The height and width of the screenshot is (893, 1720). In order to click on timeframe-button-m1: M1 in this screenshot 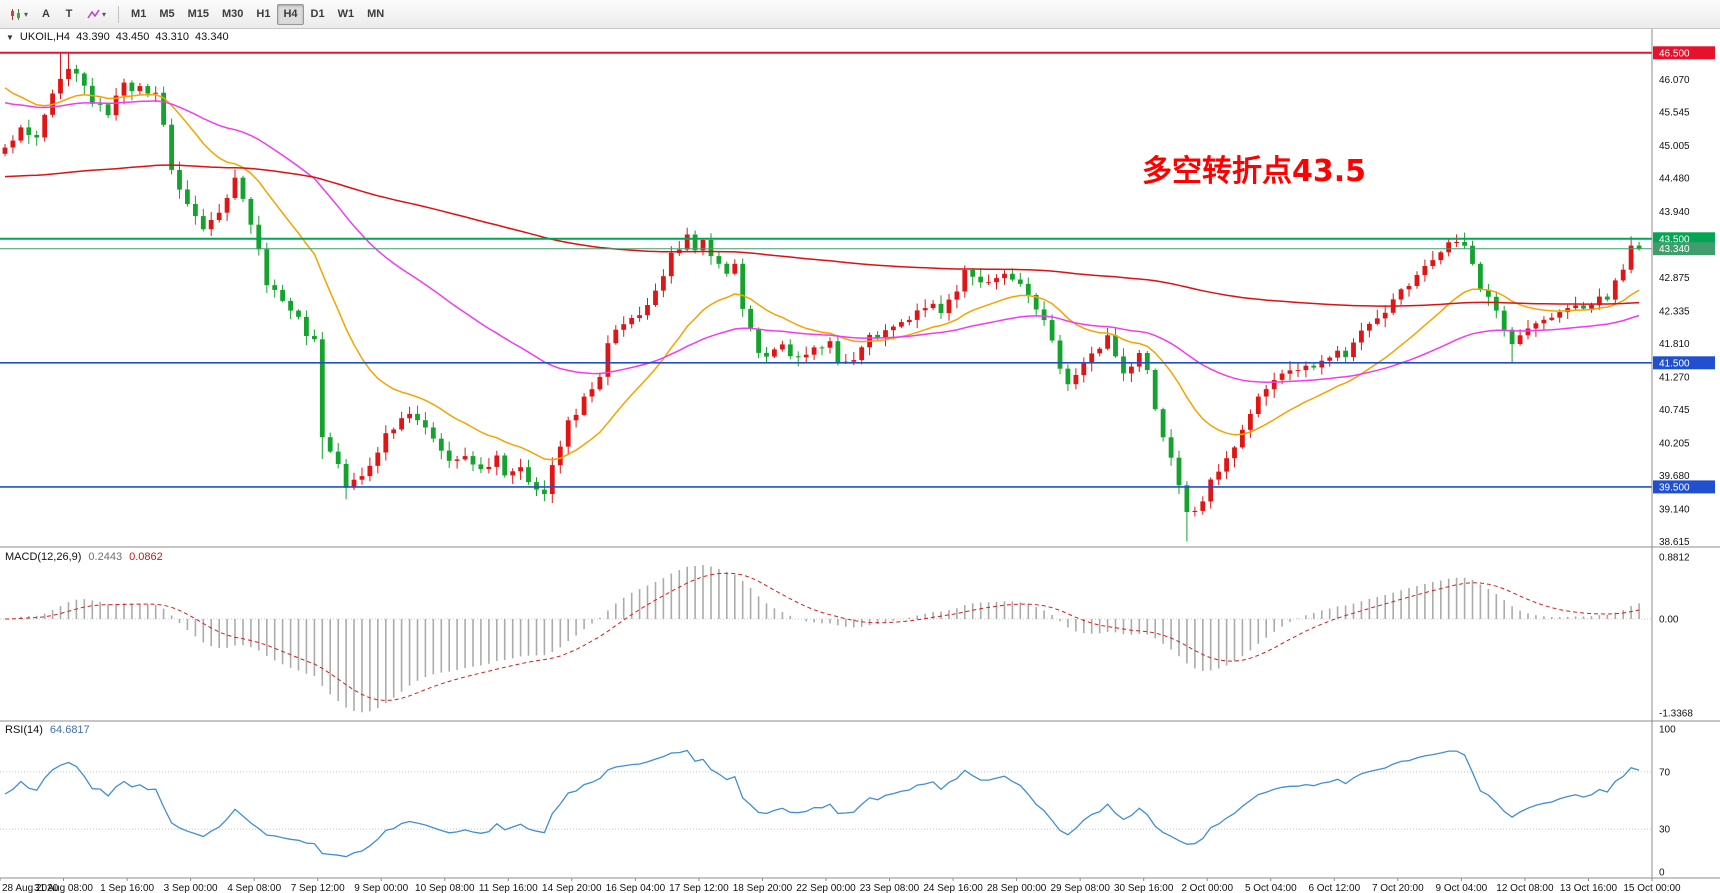, I will do `click(138, 14)`.